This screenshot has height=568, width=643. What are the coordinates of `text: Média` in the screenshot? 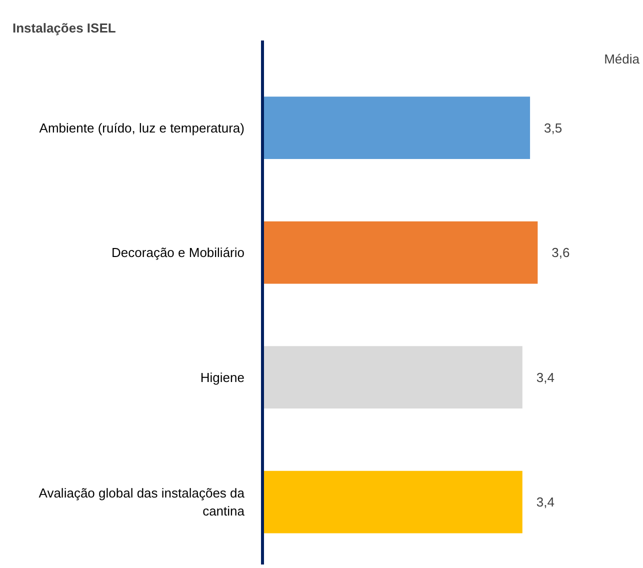 It's located at (622, 59).